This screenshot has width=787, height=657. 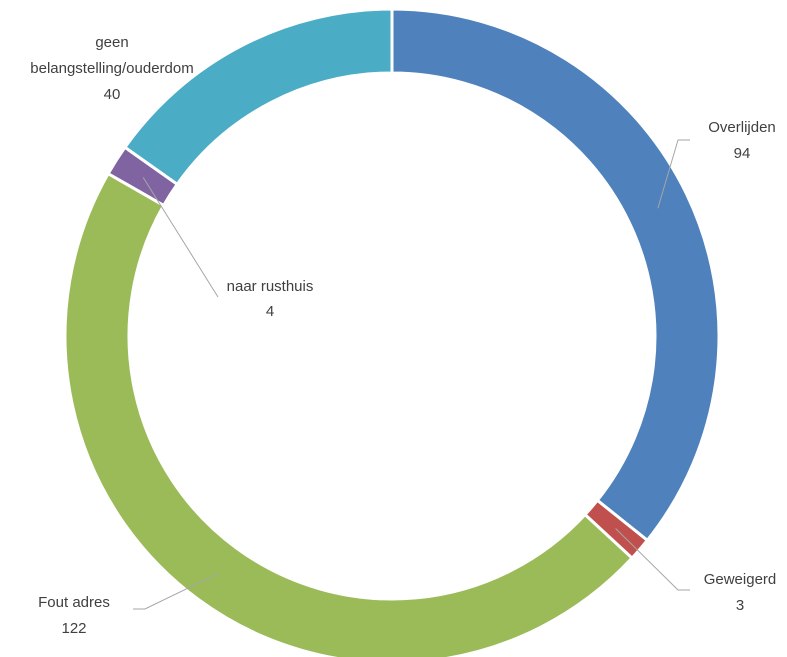 What do you see at coordinates (673, 174) in the screenshot?
I see `leader-line-overlijden` at bounding box center [673, 174].